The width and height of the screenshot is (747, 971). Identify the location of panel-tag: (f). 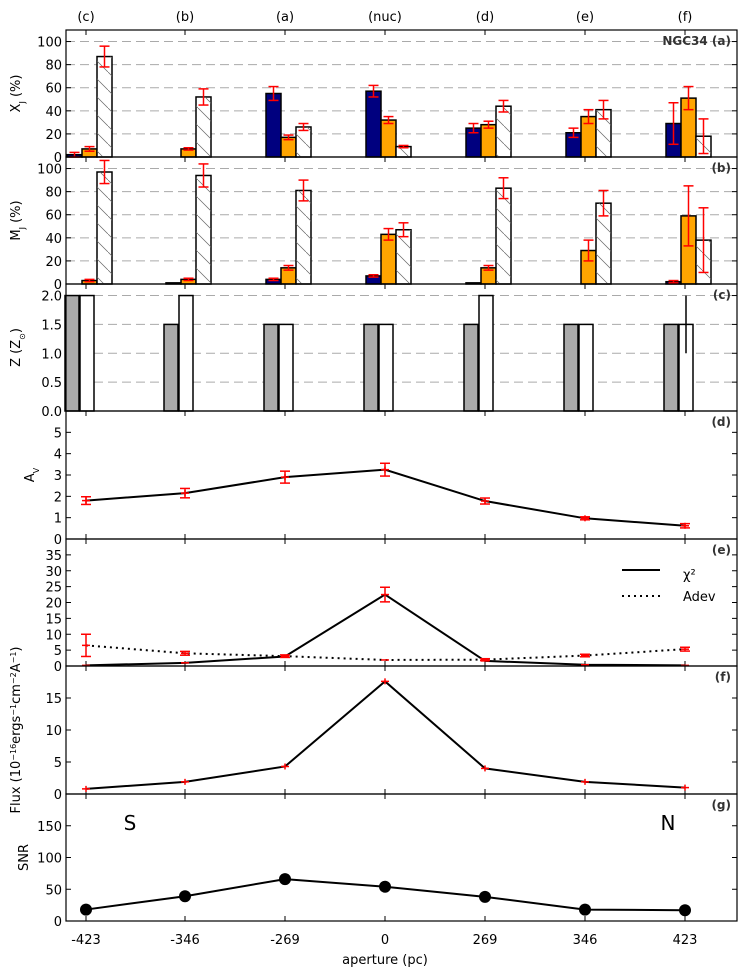
(723, 677).